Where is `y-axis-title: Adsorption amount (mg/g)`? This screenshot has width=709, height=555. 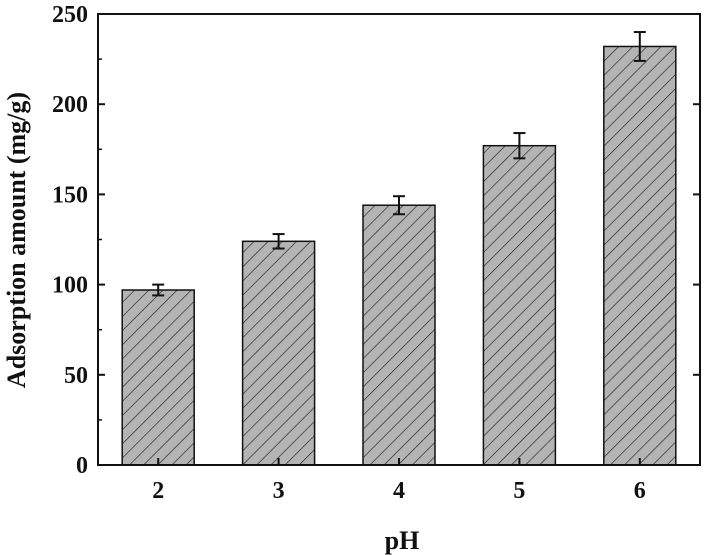
y-axis-title: Adsorption amount (mg/g) is located at coordinates (16, 240).